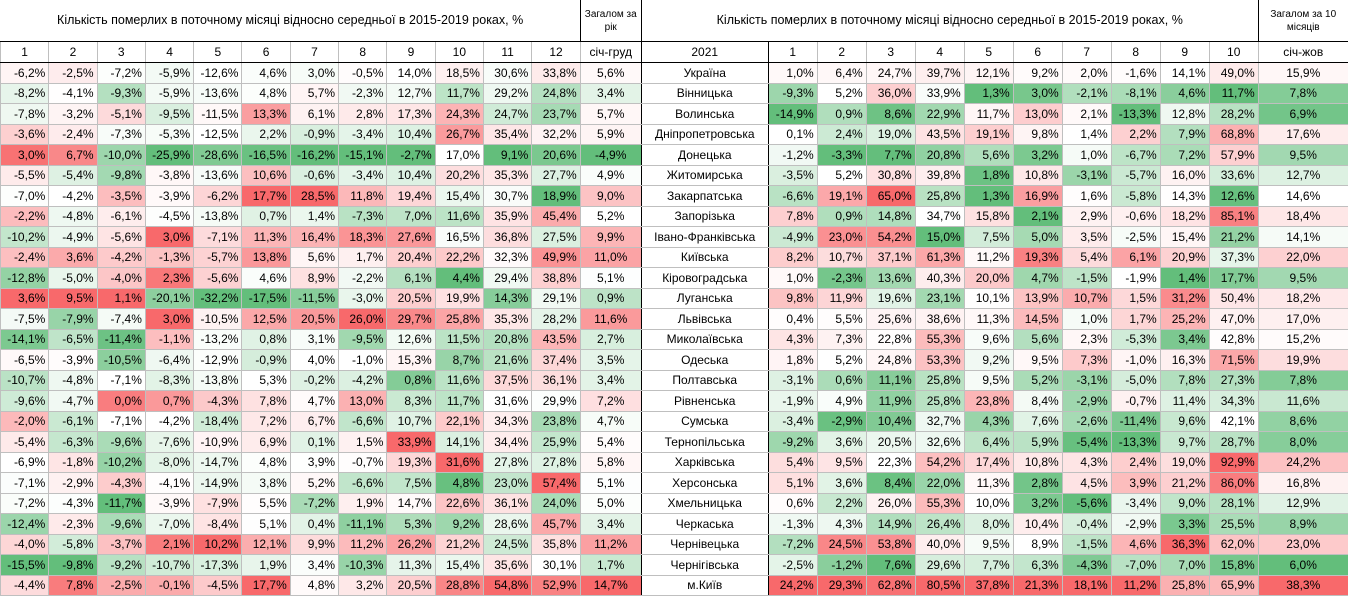 The height and width of the screenshot is (600, 1348). I want to click on value-cell: -20,1%, so click(169, 298).